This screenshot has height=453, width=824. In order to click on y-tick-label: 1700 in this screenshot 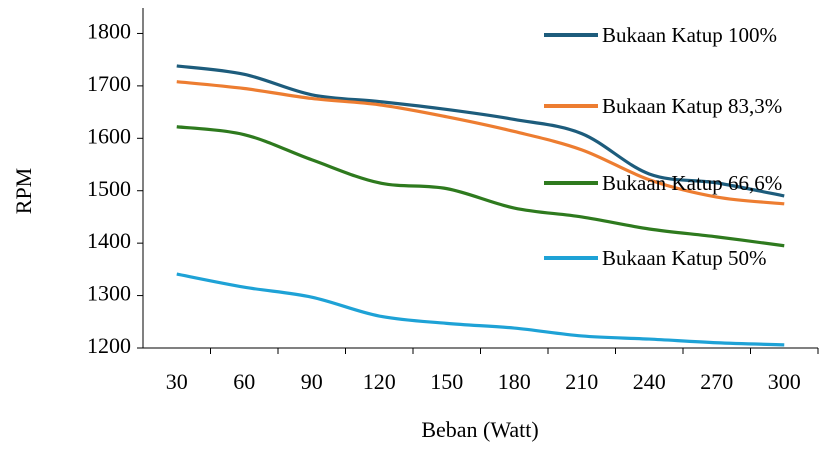, I will do `click(109, 83)`.